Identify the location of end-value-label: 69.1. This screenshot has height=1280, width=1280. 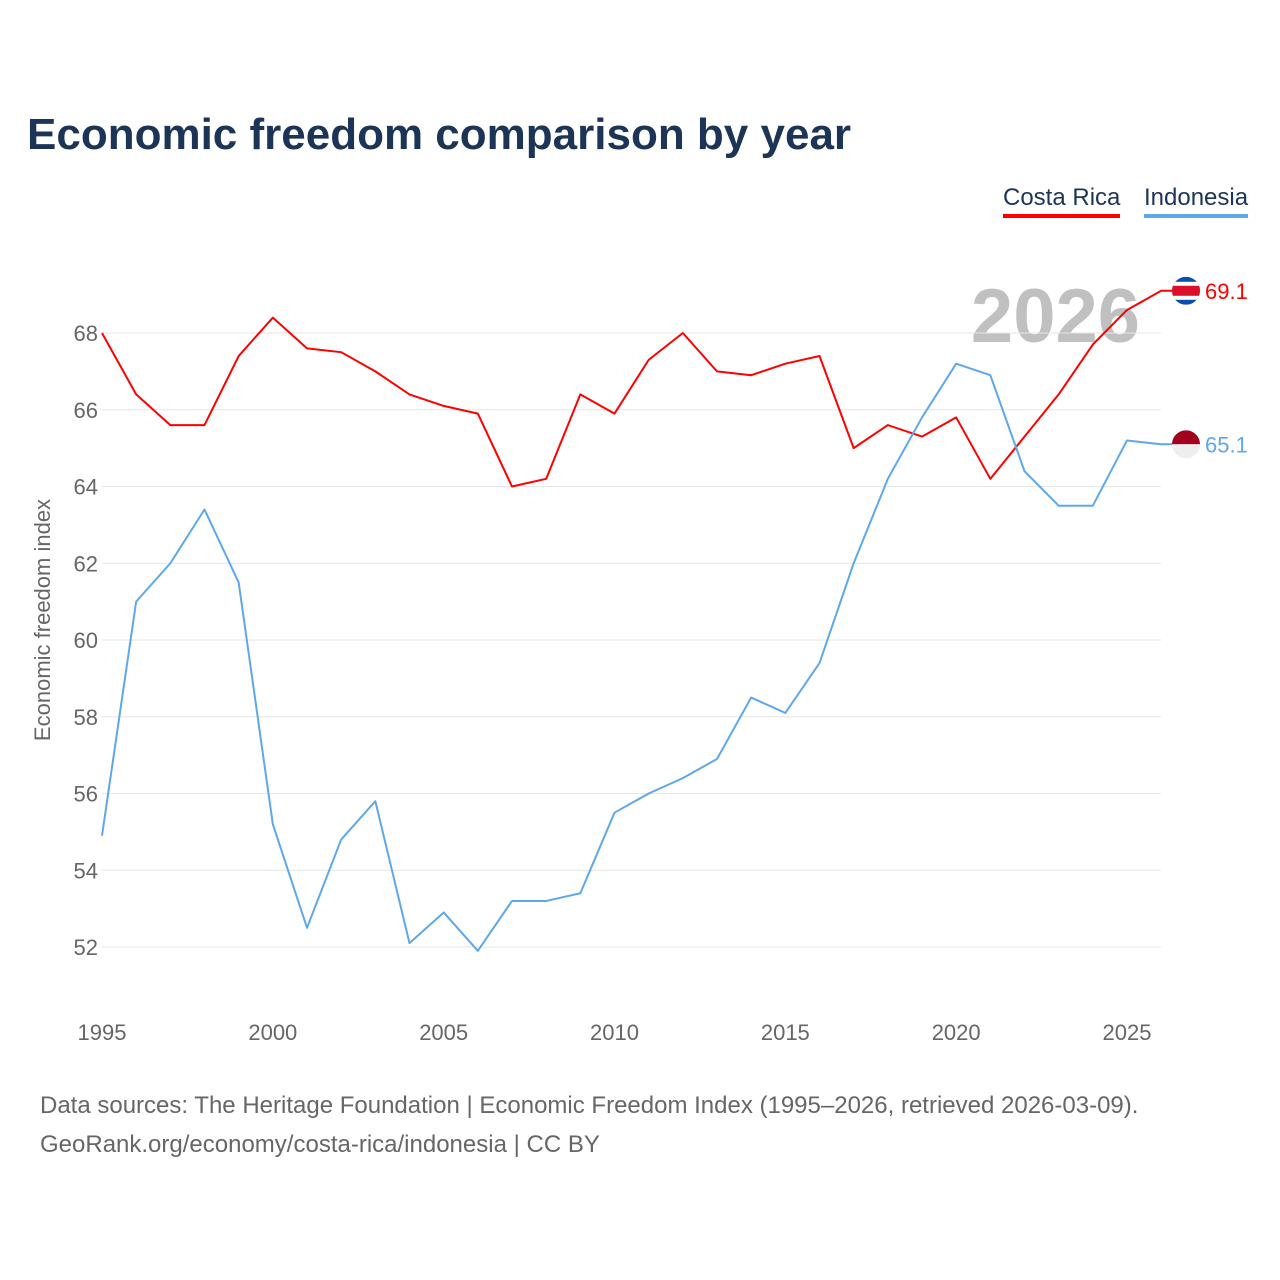
(1226, 291).